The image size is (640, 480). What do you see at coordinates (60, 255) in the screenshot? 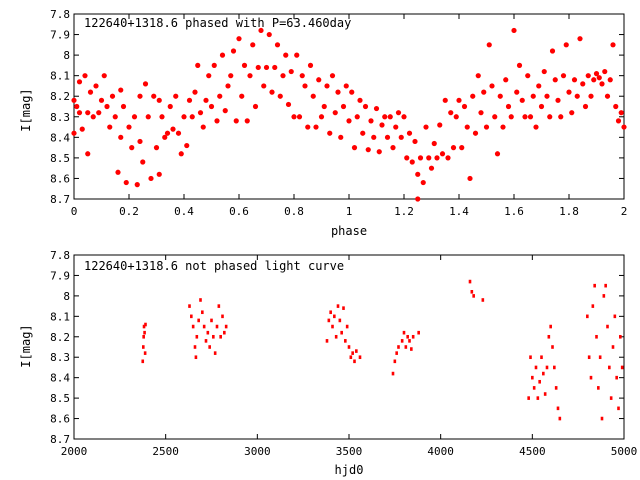
I see `unphased-ytick-label: 7.8` at bounding box center [60, 255].